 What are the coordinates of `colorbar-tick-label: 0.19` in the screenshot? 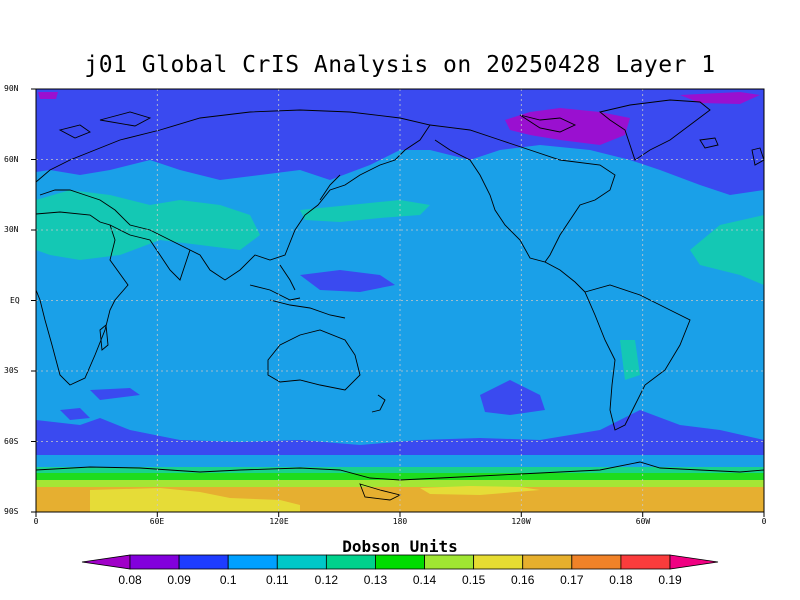 It's located at (670, 580).